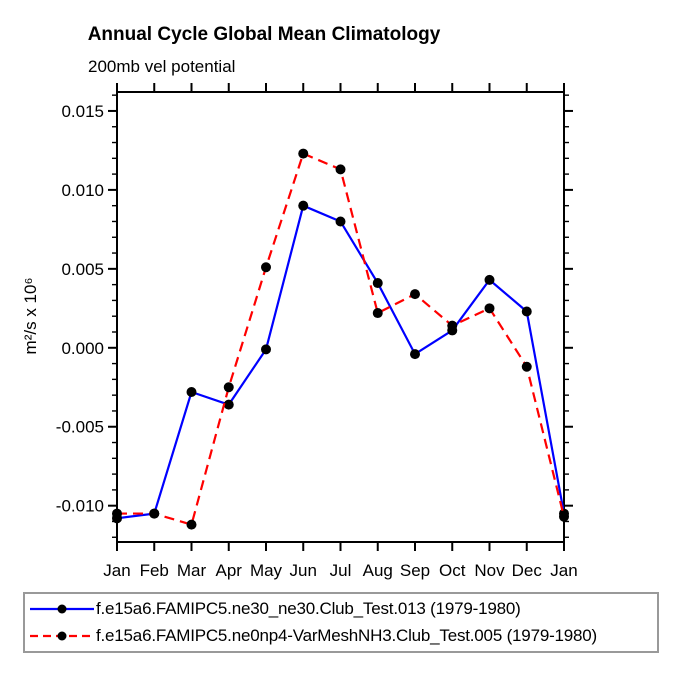 The height and width of the screenshot is (675, 675). I want to click on y-tick-label: 0.015, so click(82, 111).